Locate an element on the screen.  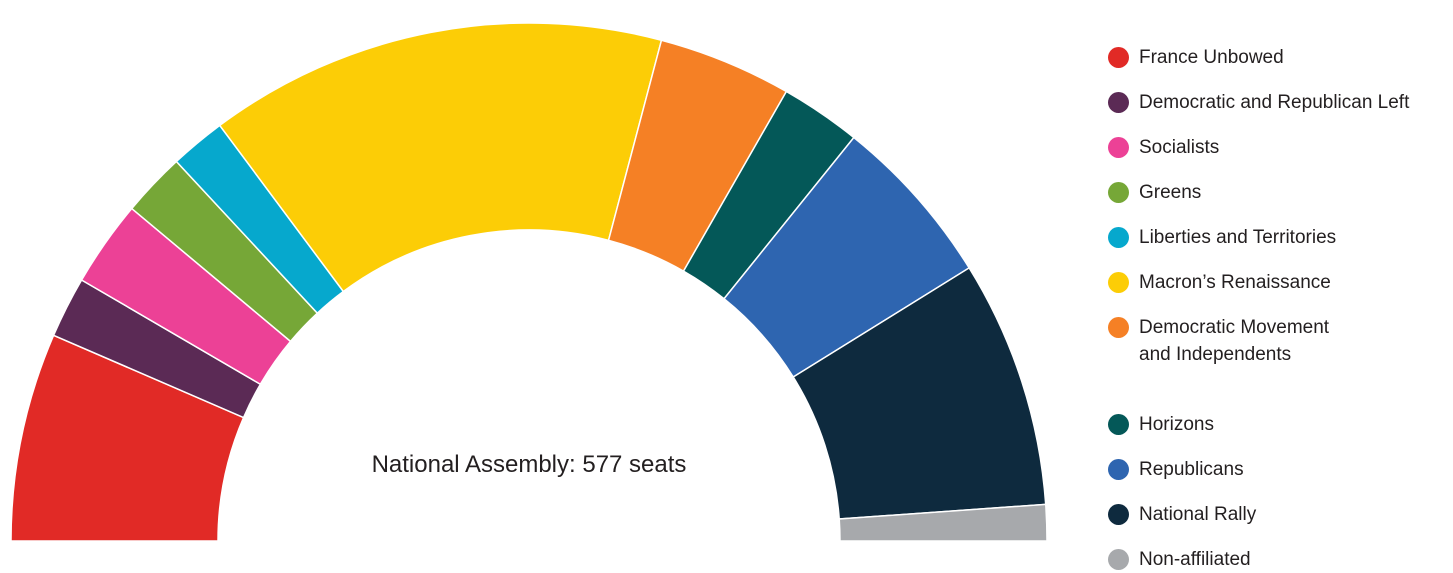
legend-label: Democratic Movement and Independents is located at coordinates (1234, 341).